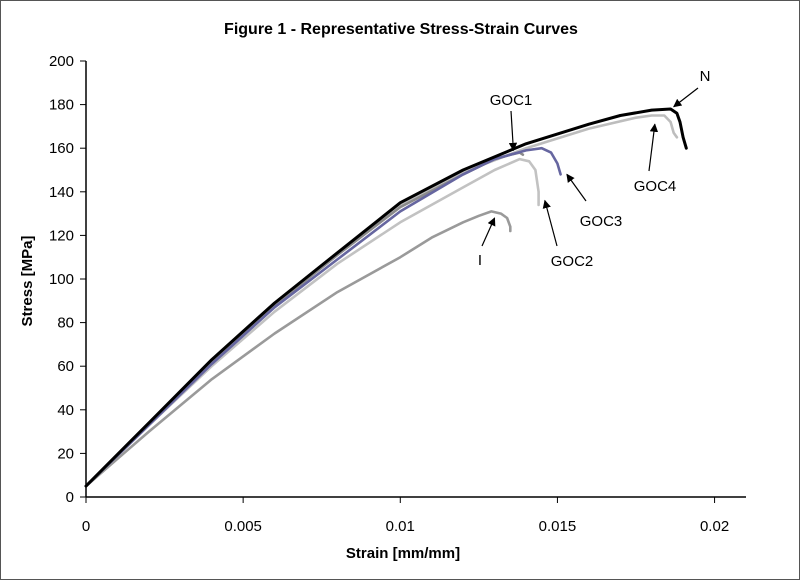 This screenshot has height=580, width=800. I want to click on y-tick-label: 180, so click(61, 105).